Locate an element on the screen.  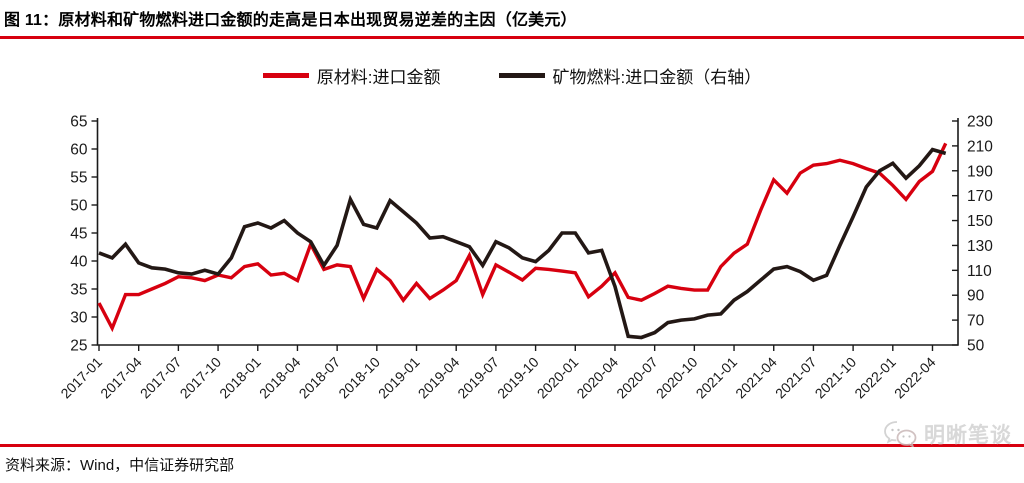
x-axis-tick-label: 2020-04 is located at coordinates (597, 378).